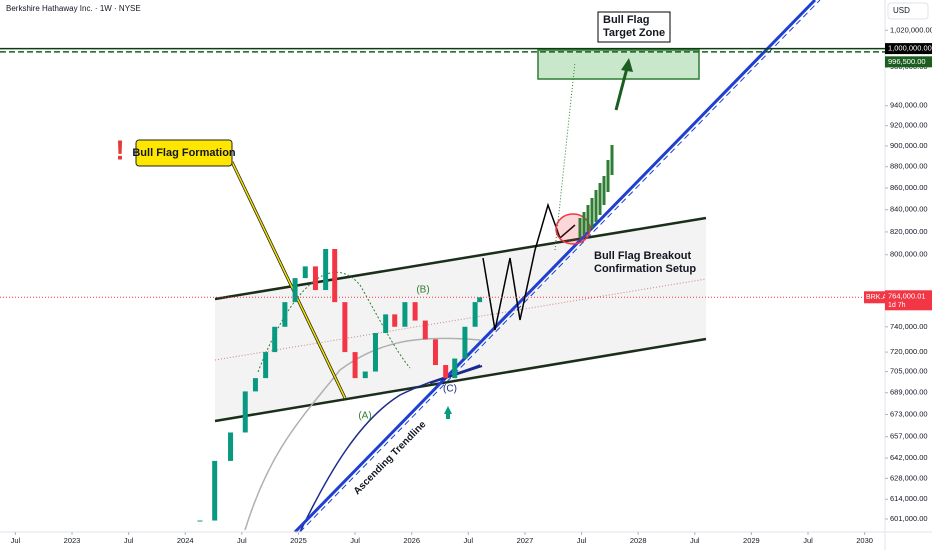 This screenshot has height=550, width=932. What do you see at coordinates (909, 392) in the screenshot?
I see `y-tick-label: 689,000.00` at bounding box center [909, 392].